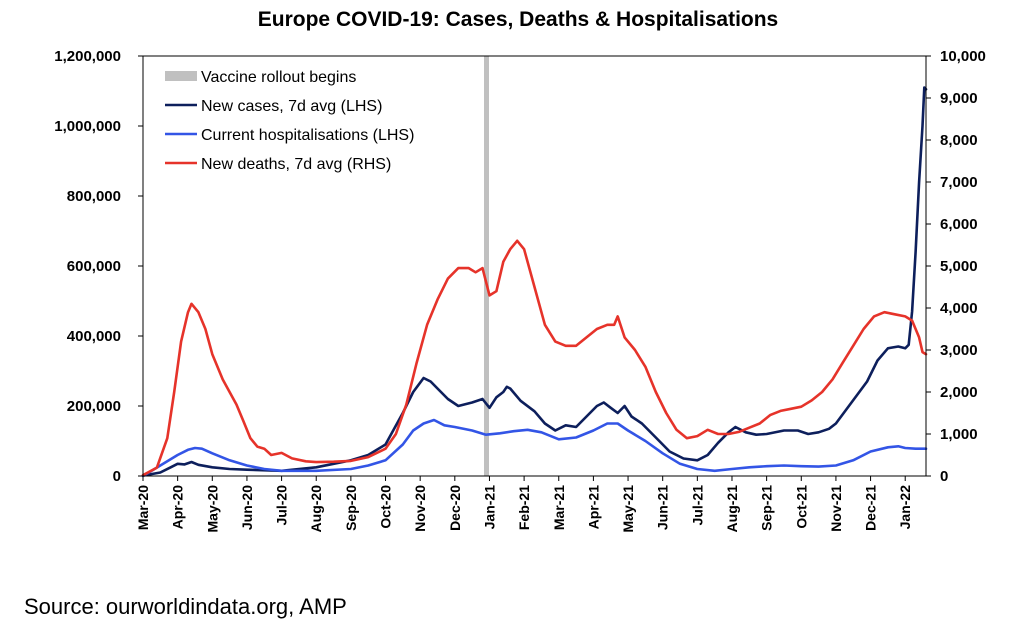 Image resolution: width=1024 pixels, height=634 pixels. I want to click on x-tick-label: Sep-20, so click(351, 508).